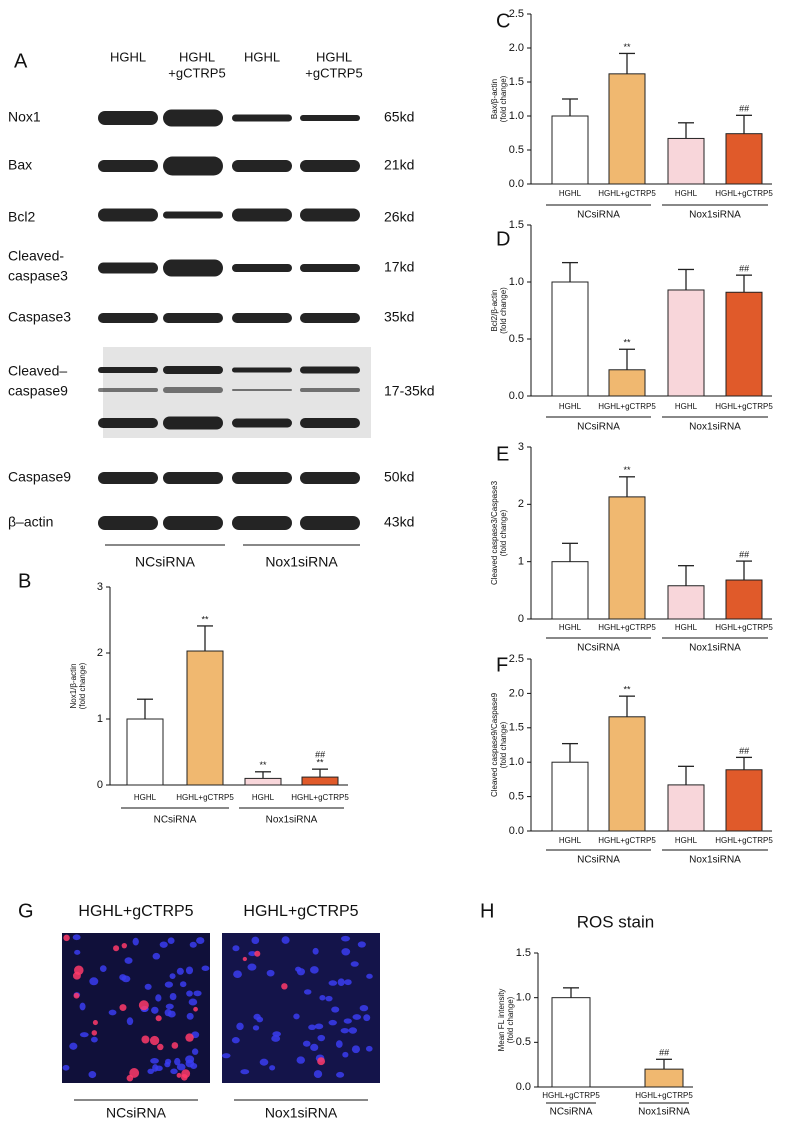 The width and height of the screenshot is (796, 1123). I want to click on y-axis-label: Bax/β-actin, so click(494, 99).